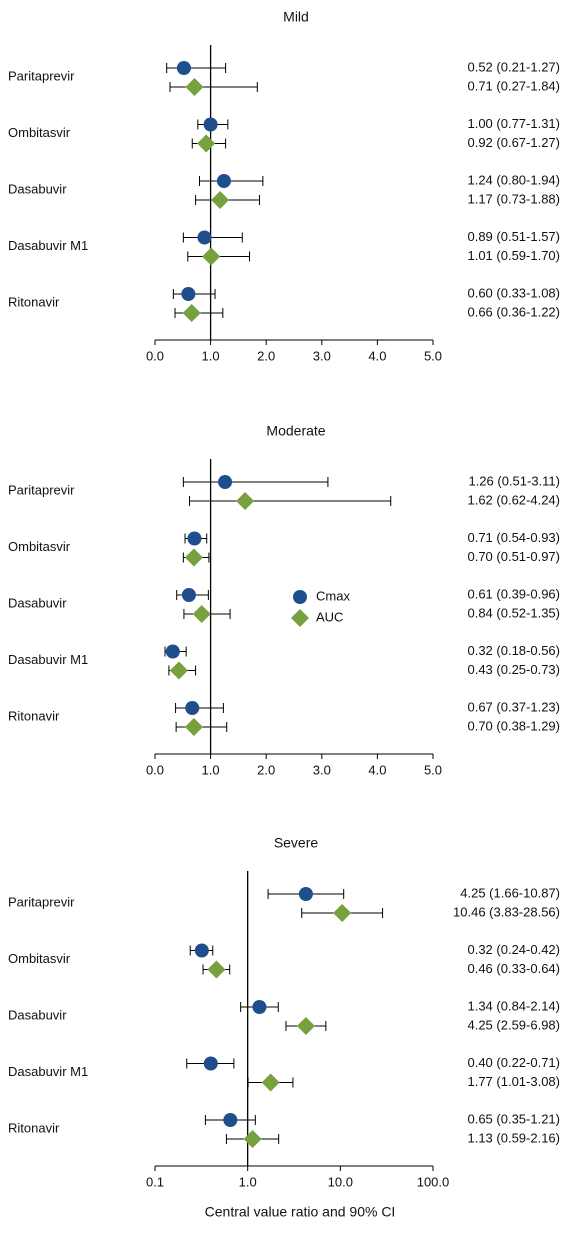 Image resolution: width=565 pixels, height=1239 pixels. What do you see at coordinates (514, 480) in the screenshot?
I see `value-label: 1.26 (0.51-3.11)` at bounding box center [514, 480].